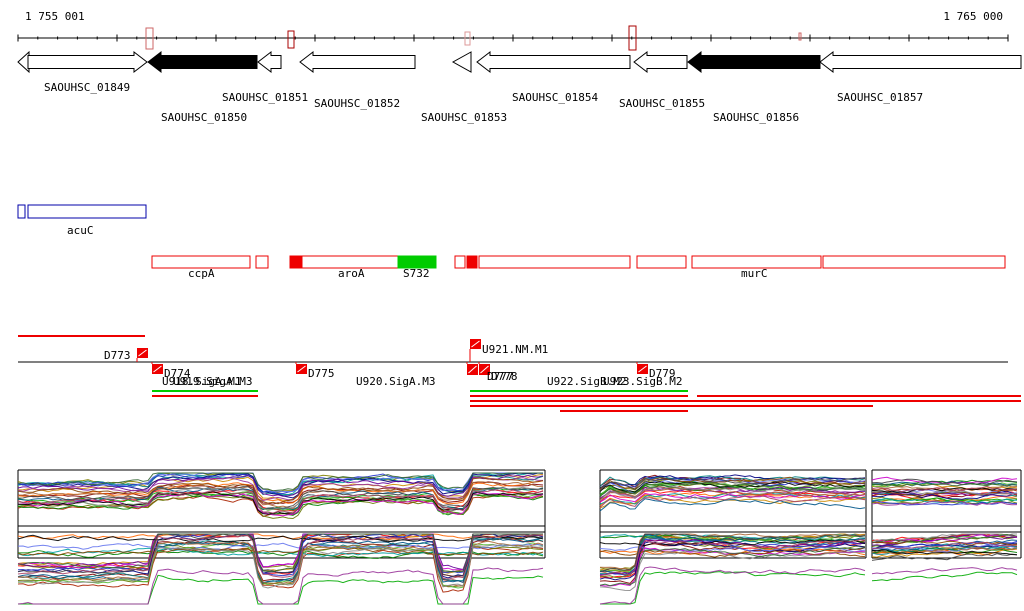 This screenshot has height=611, width=1024. I want to click on ruler-end-coordinate: 1 765 000, so click(973, 16).